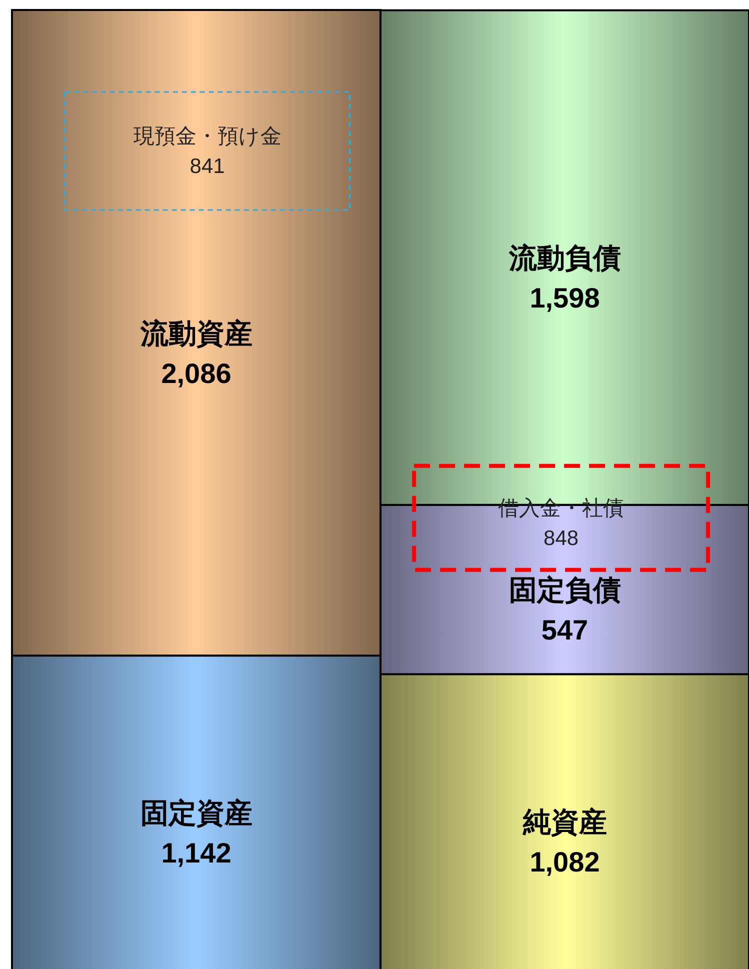 The height and width of the screenshot is (969, 749). I want to click on series-label: 純資産, so click(564, 822).